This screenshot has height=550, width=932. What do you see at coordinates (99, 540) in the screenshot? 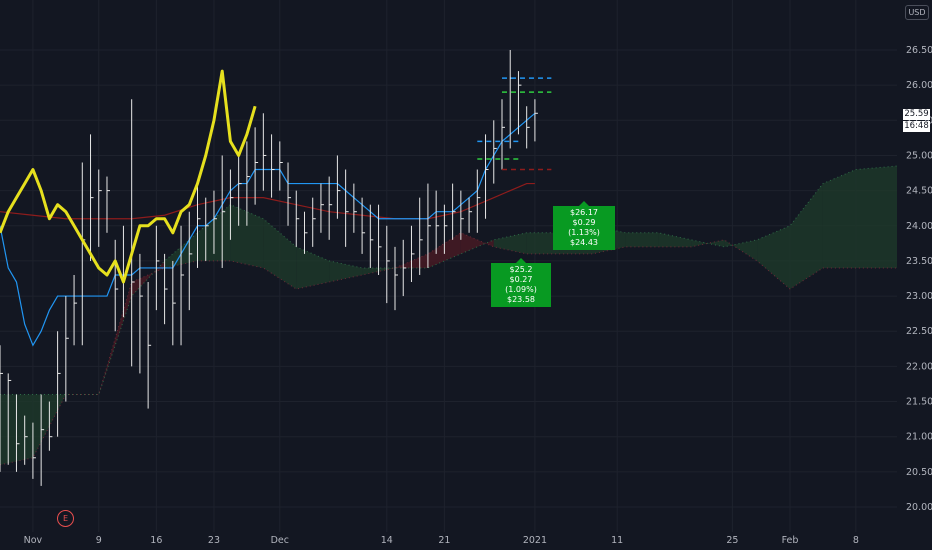
I see `x-tick-label: 9` at bounding box center [99, 540].